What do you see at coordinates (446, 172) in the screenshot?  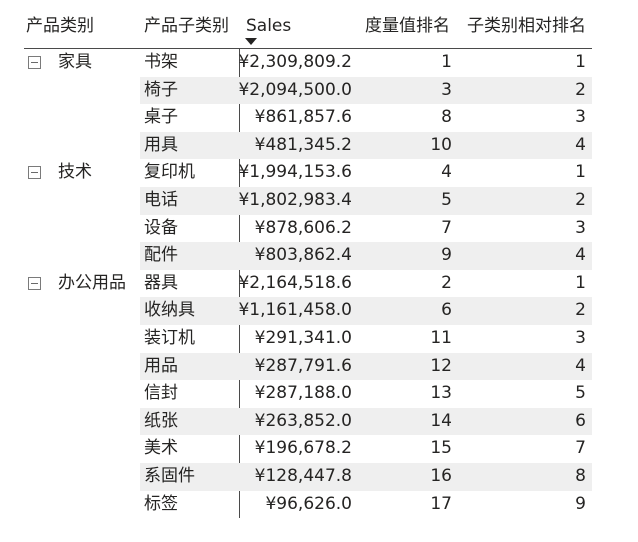 I see `measure-rank-cell: 4` at bounding box center [446, 172].